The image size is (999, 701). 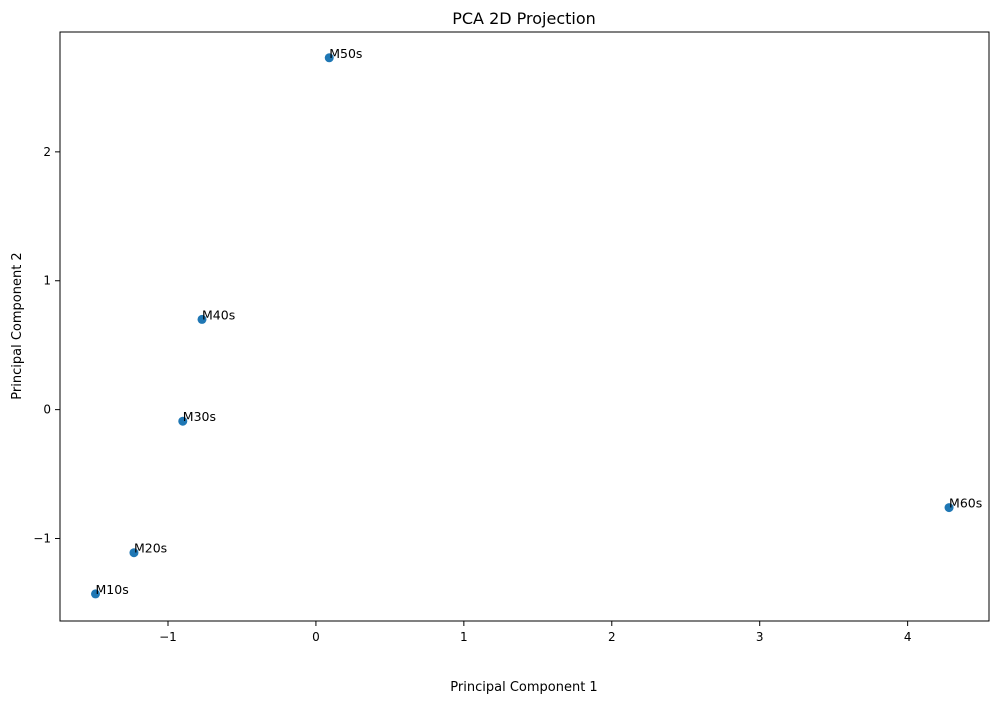 What do you see at coordinates (523, 687) in the screenshot?
I see `x-axis-label: Principal Component 1` at bounding box center [523, 687].